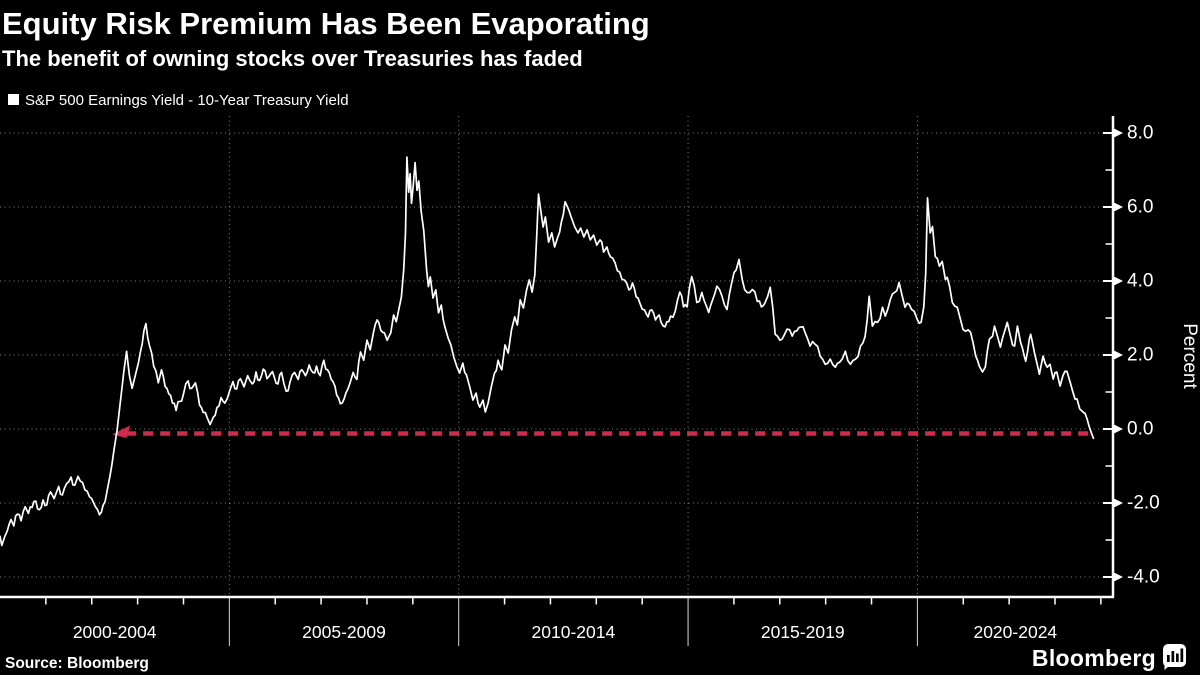 The image size is (1200, 675). I want to click on x-period-label: 2000-2004, so click(115, 632).